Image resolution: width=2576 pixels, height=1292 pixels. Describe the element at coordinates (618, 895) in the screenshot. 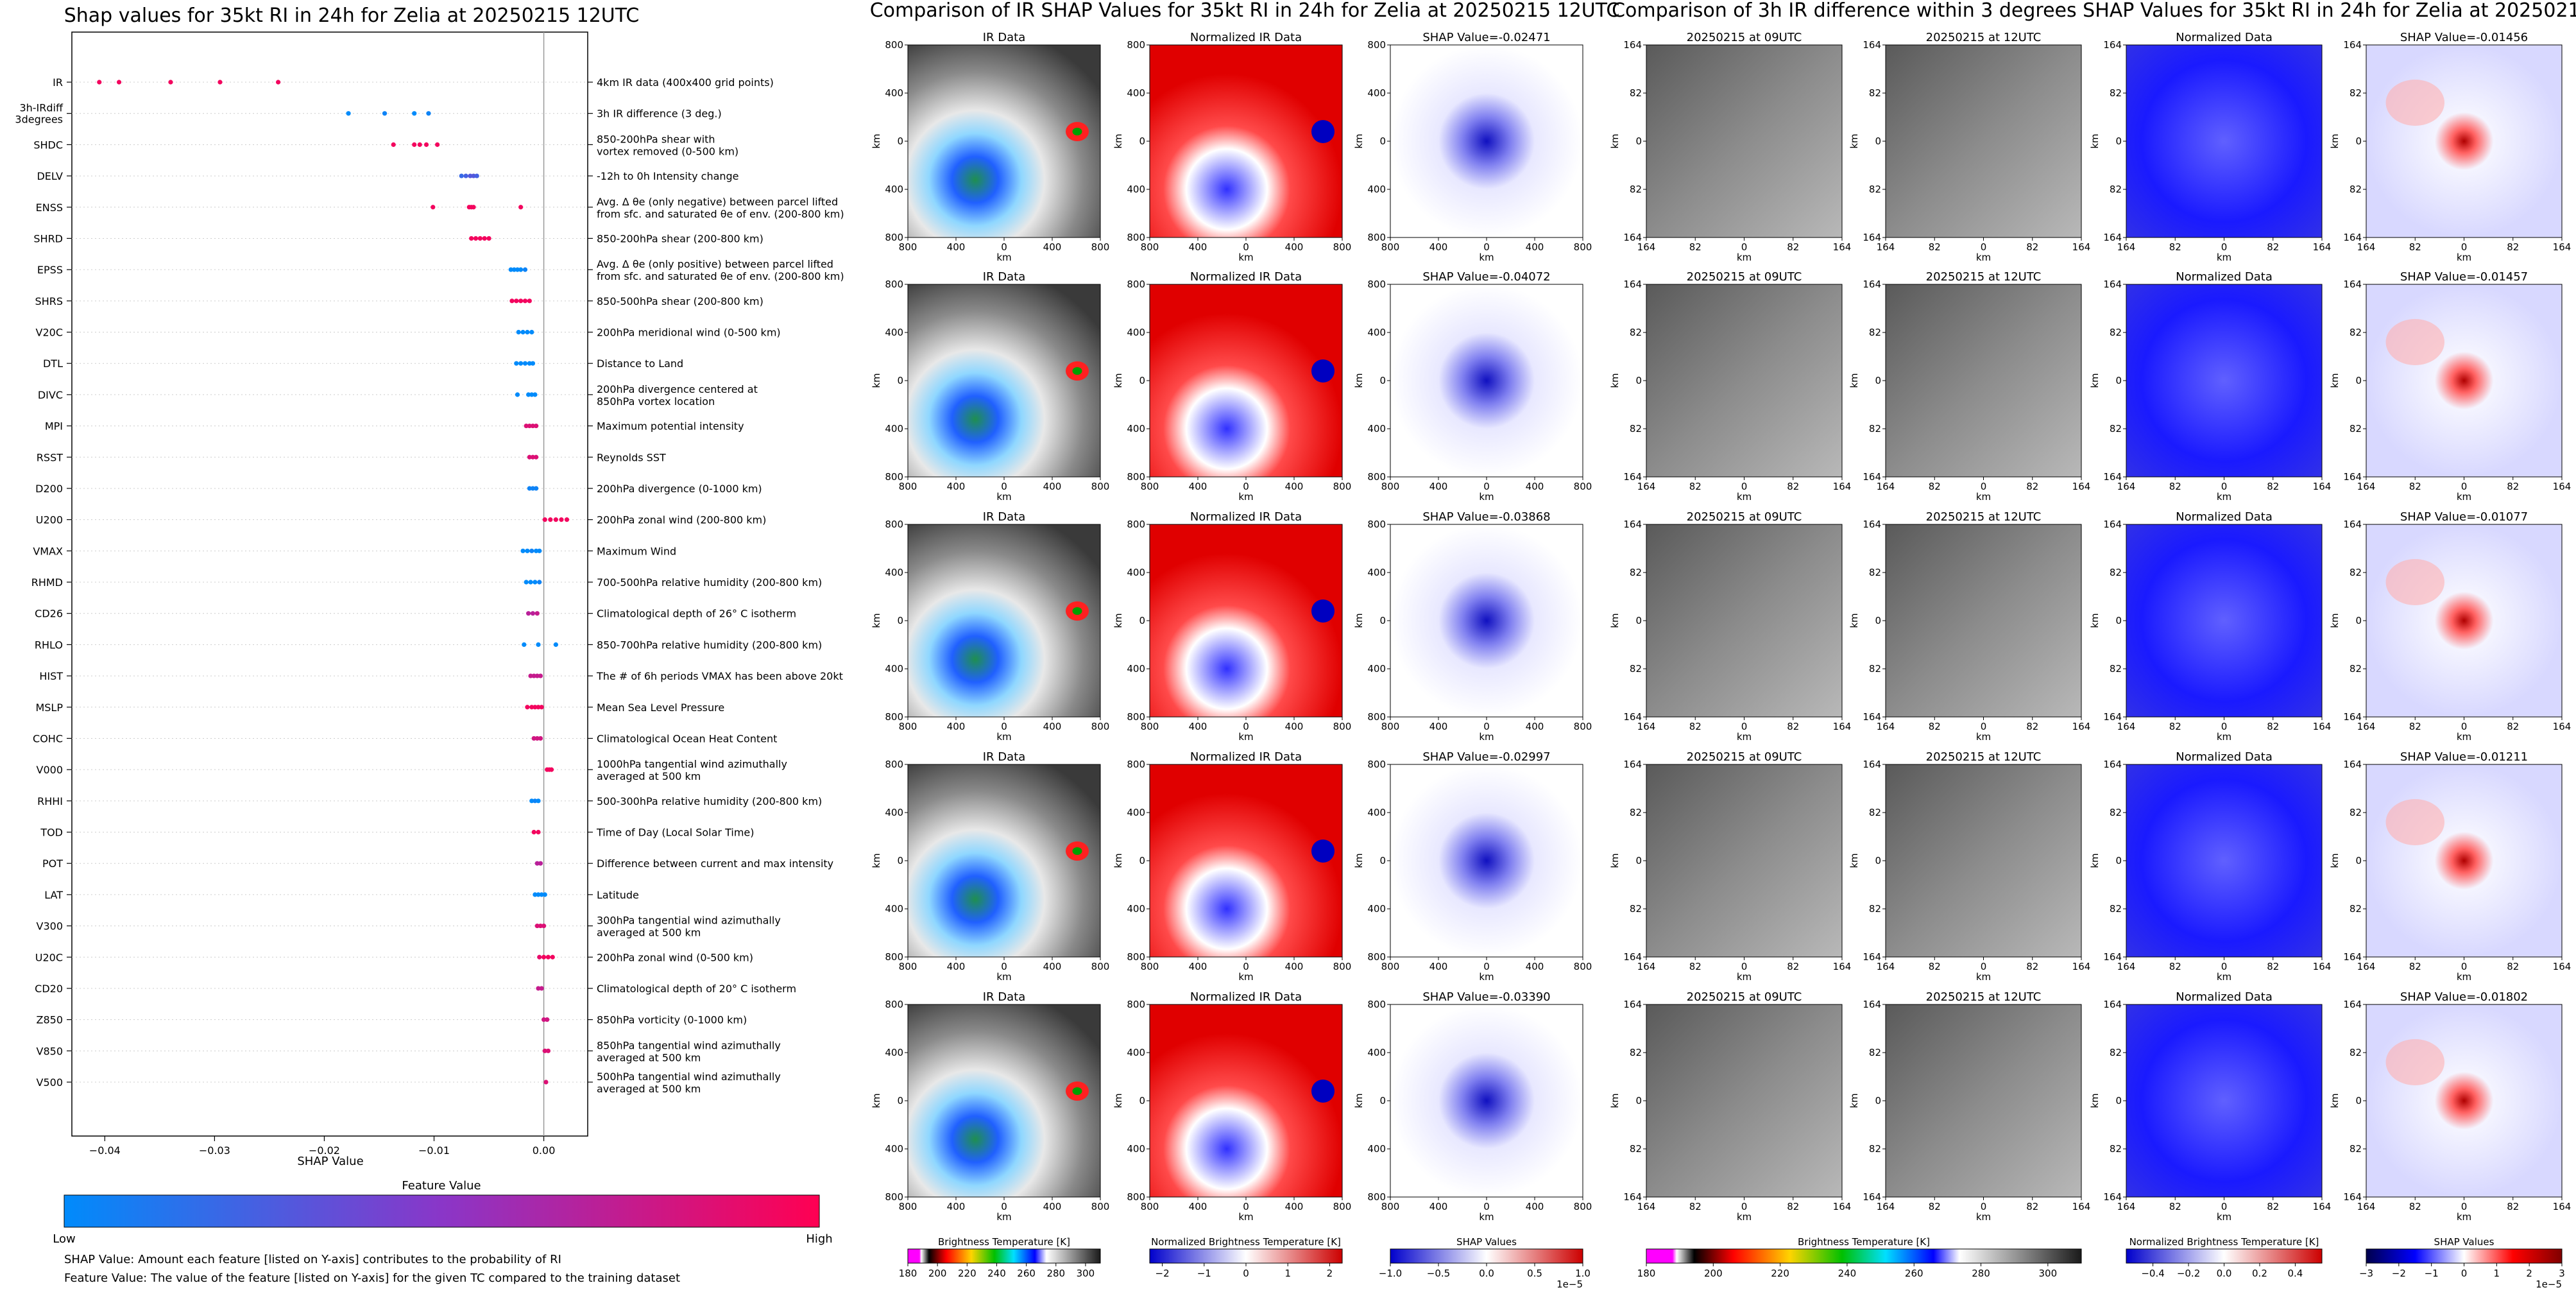

I see `feature-description-label: Latitude` at that location.